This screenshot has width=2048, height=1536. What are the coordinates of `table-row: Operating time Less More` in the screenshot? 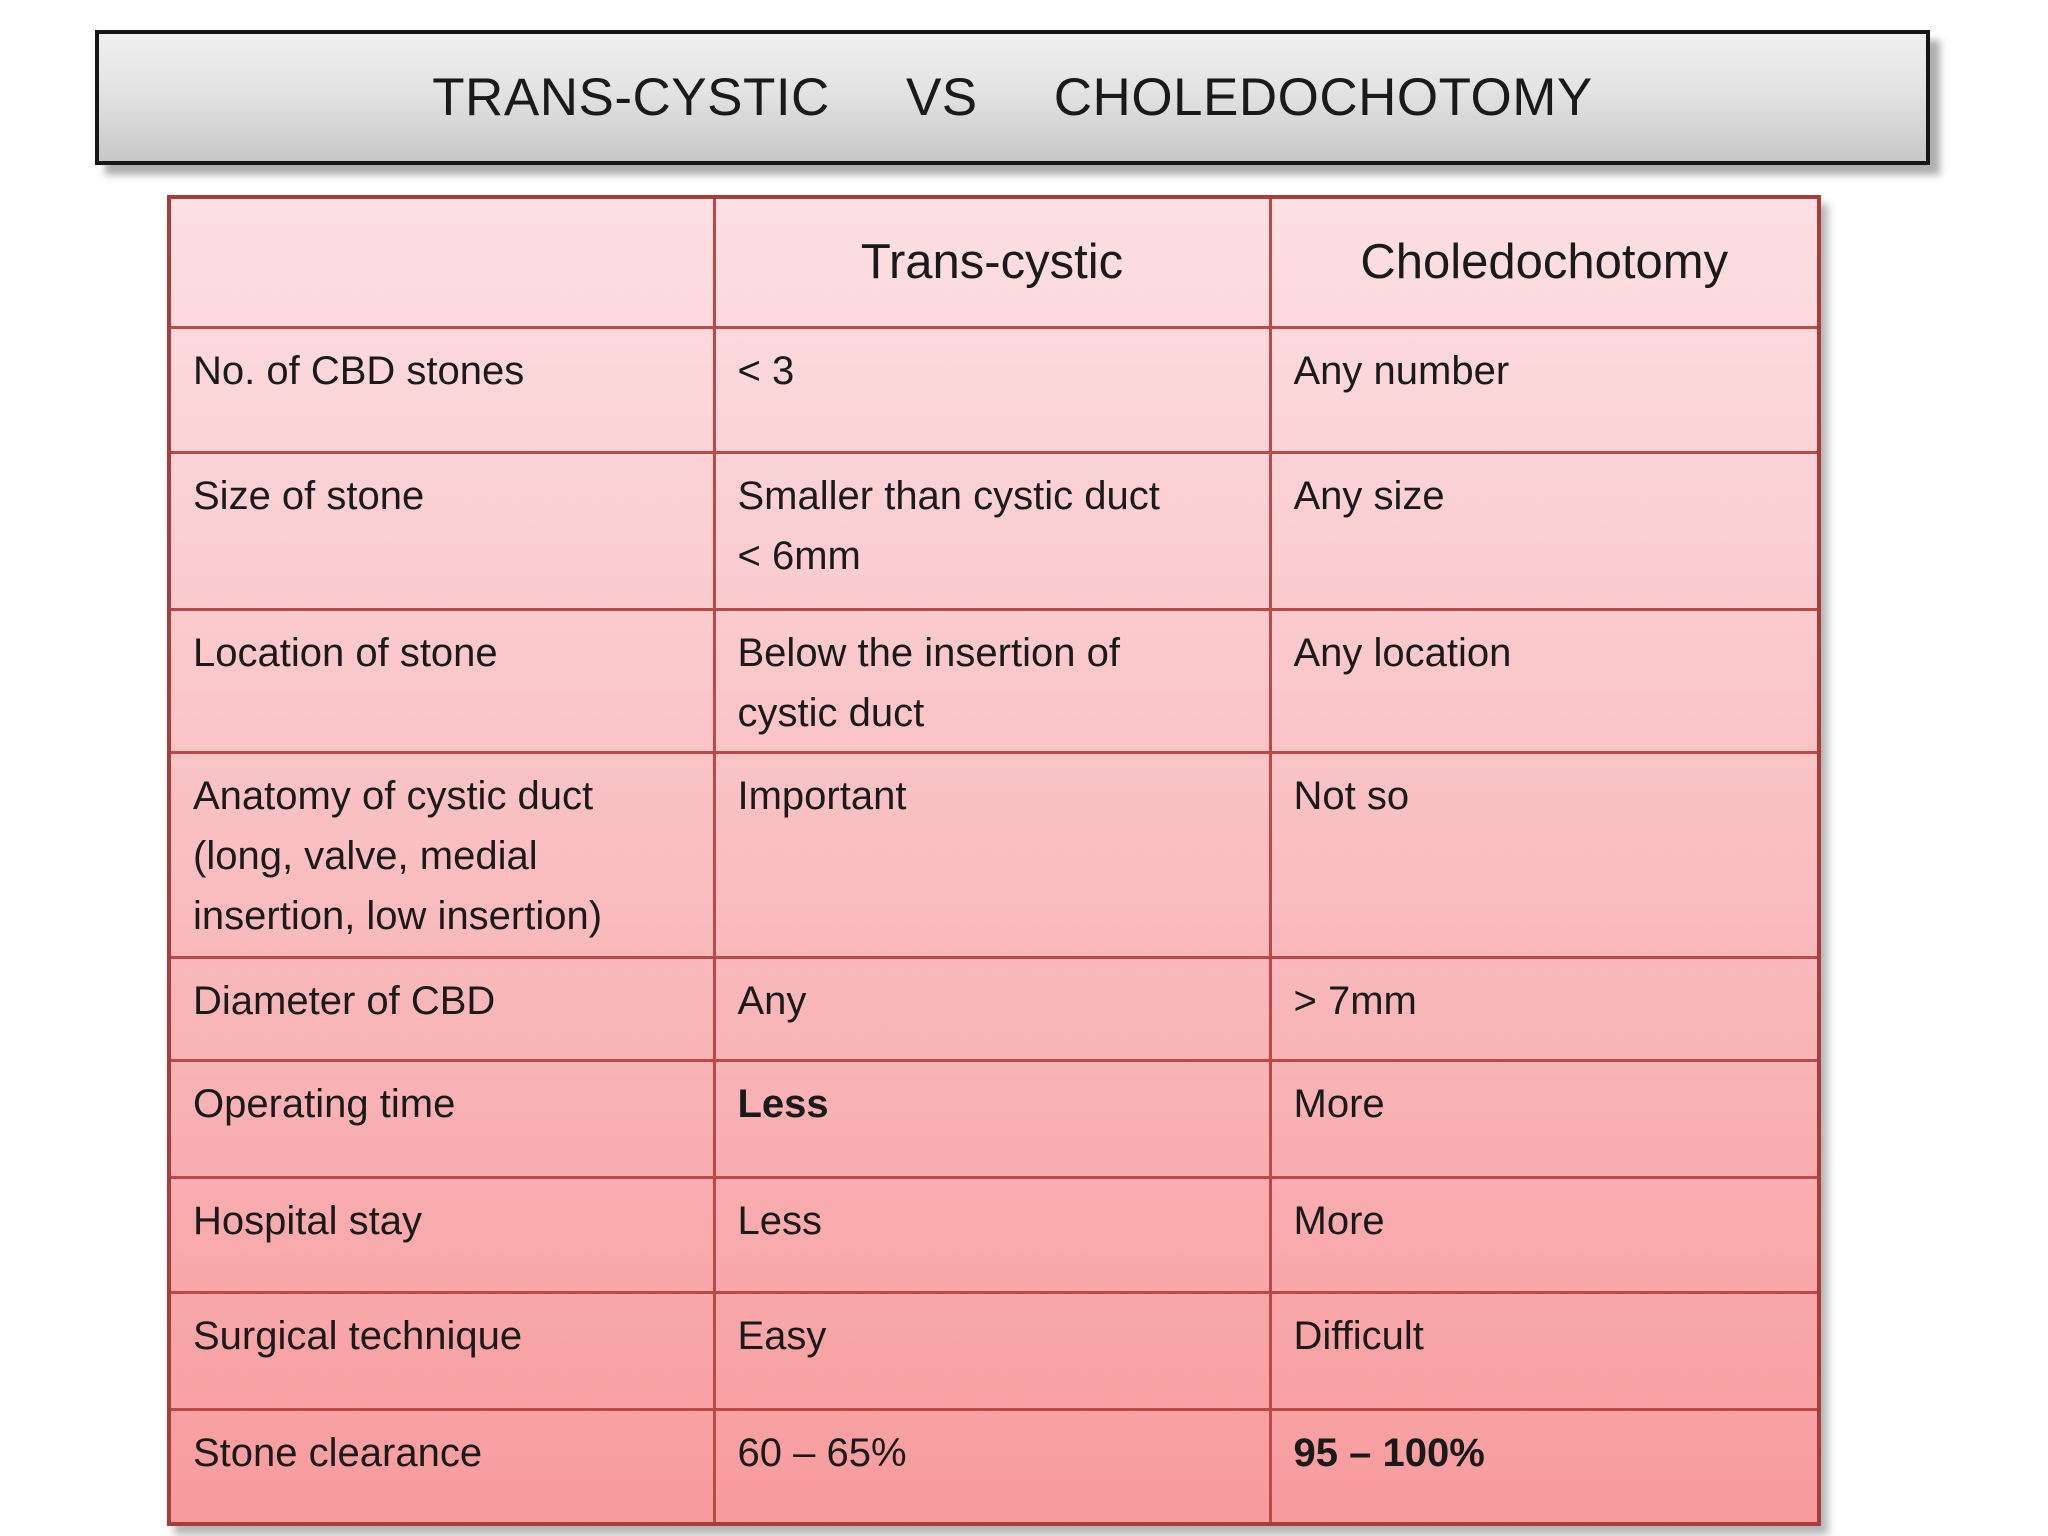 It's located at (994, 1118).